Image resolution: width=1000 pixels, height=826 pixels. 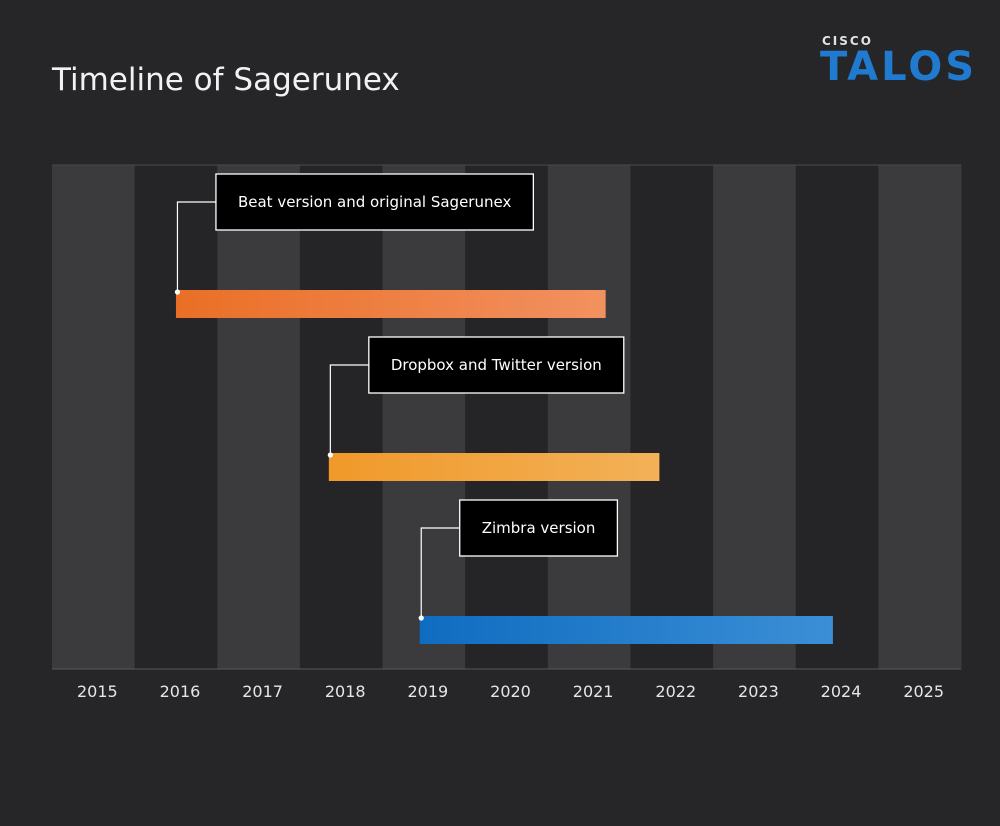 What do you see at coordinates (226, 80) in the screenshot?
I see `chart-title: Timeline of Sagerunex` at bounding box center [226, 80].